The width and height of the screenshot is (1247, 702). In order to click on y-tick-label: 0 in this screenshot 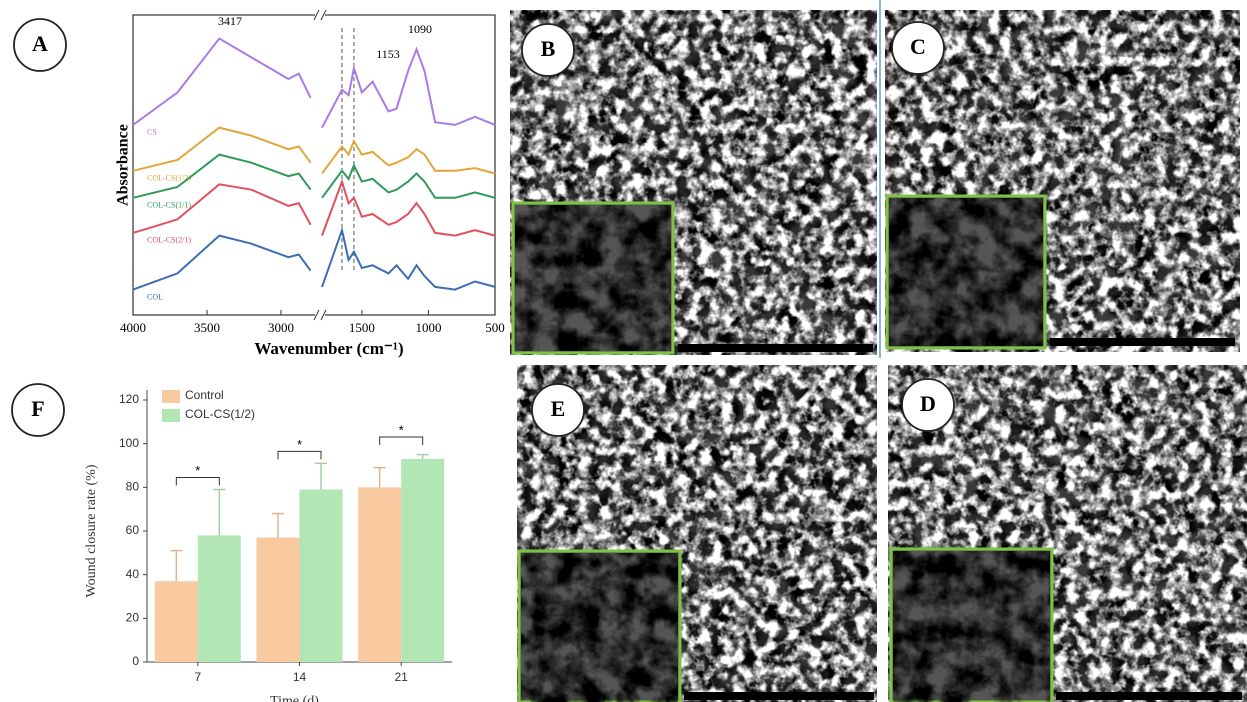, I will do `click(135, 661)`.